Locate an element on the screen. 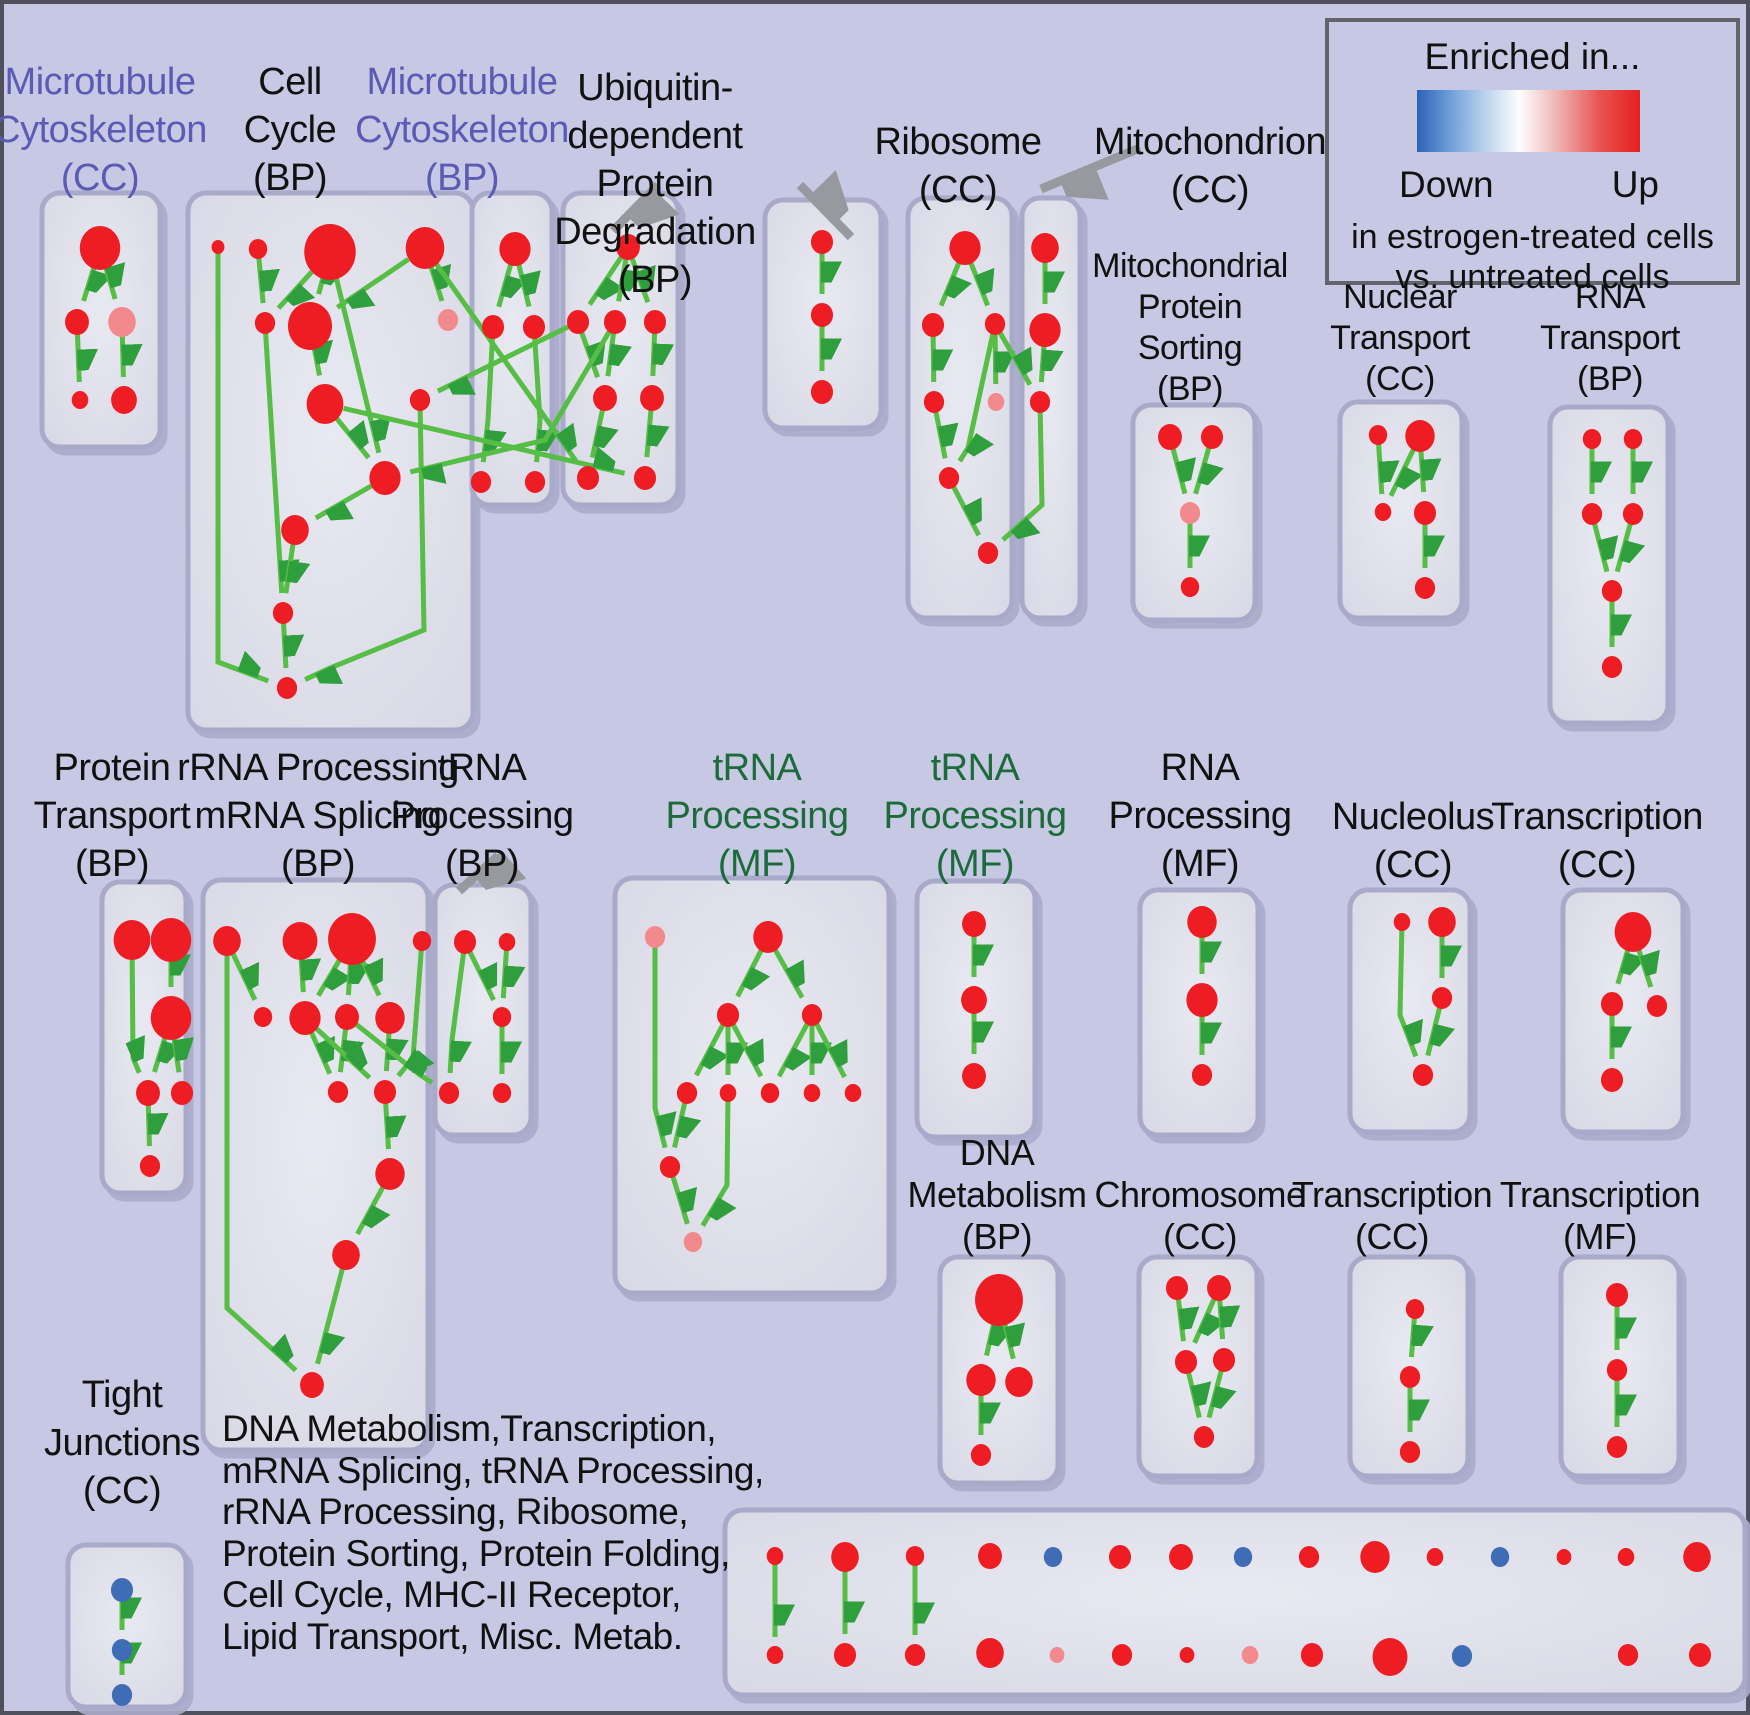 This screenshot has height=1715, width=1750. edge-transcription-cc-mid is located at coordinates (1621, 967).